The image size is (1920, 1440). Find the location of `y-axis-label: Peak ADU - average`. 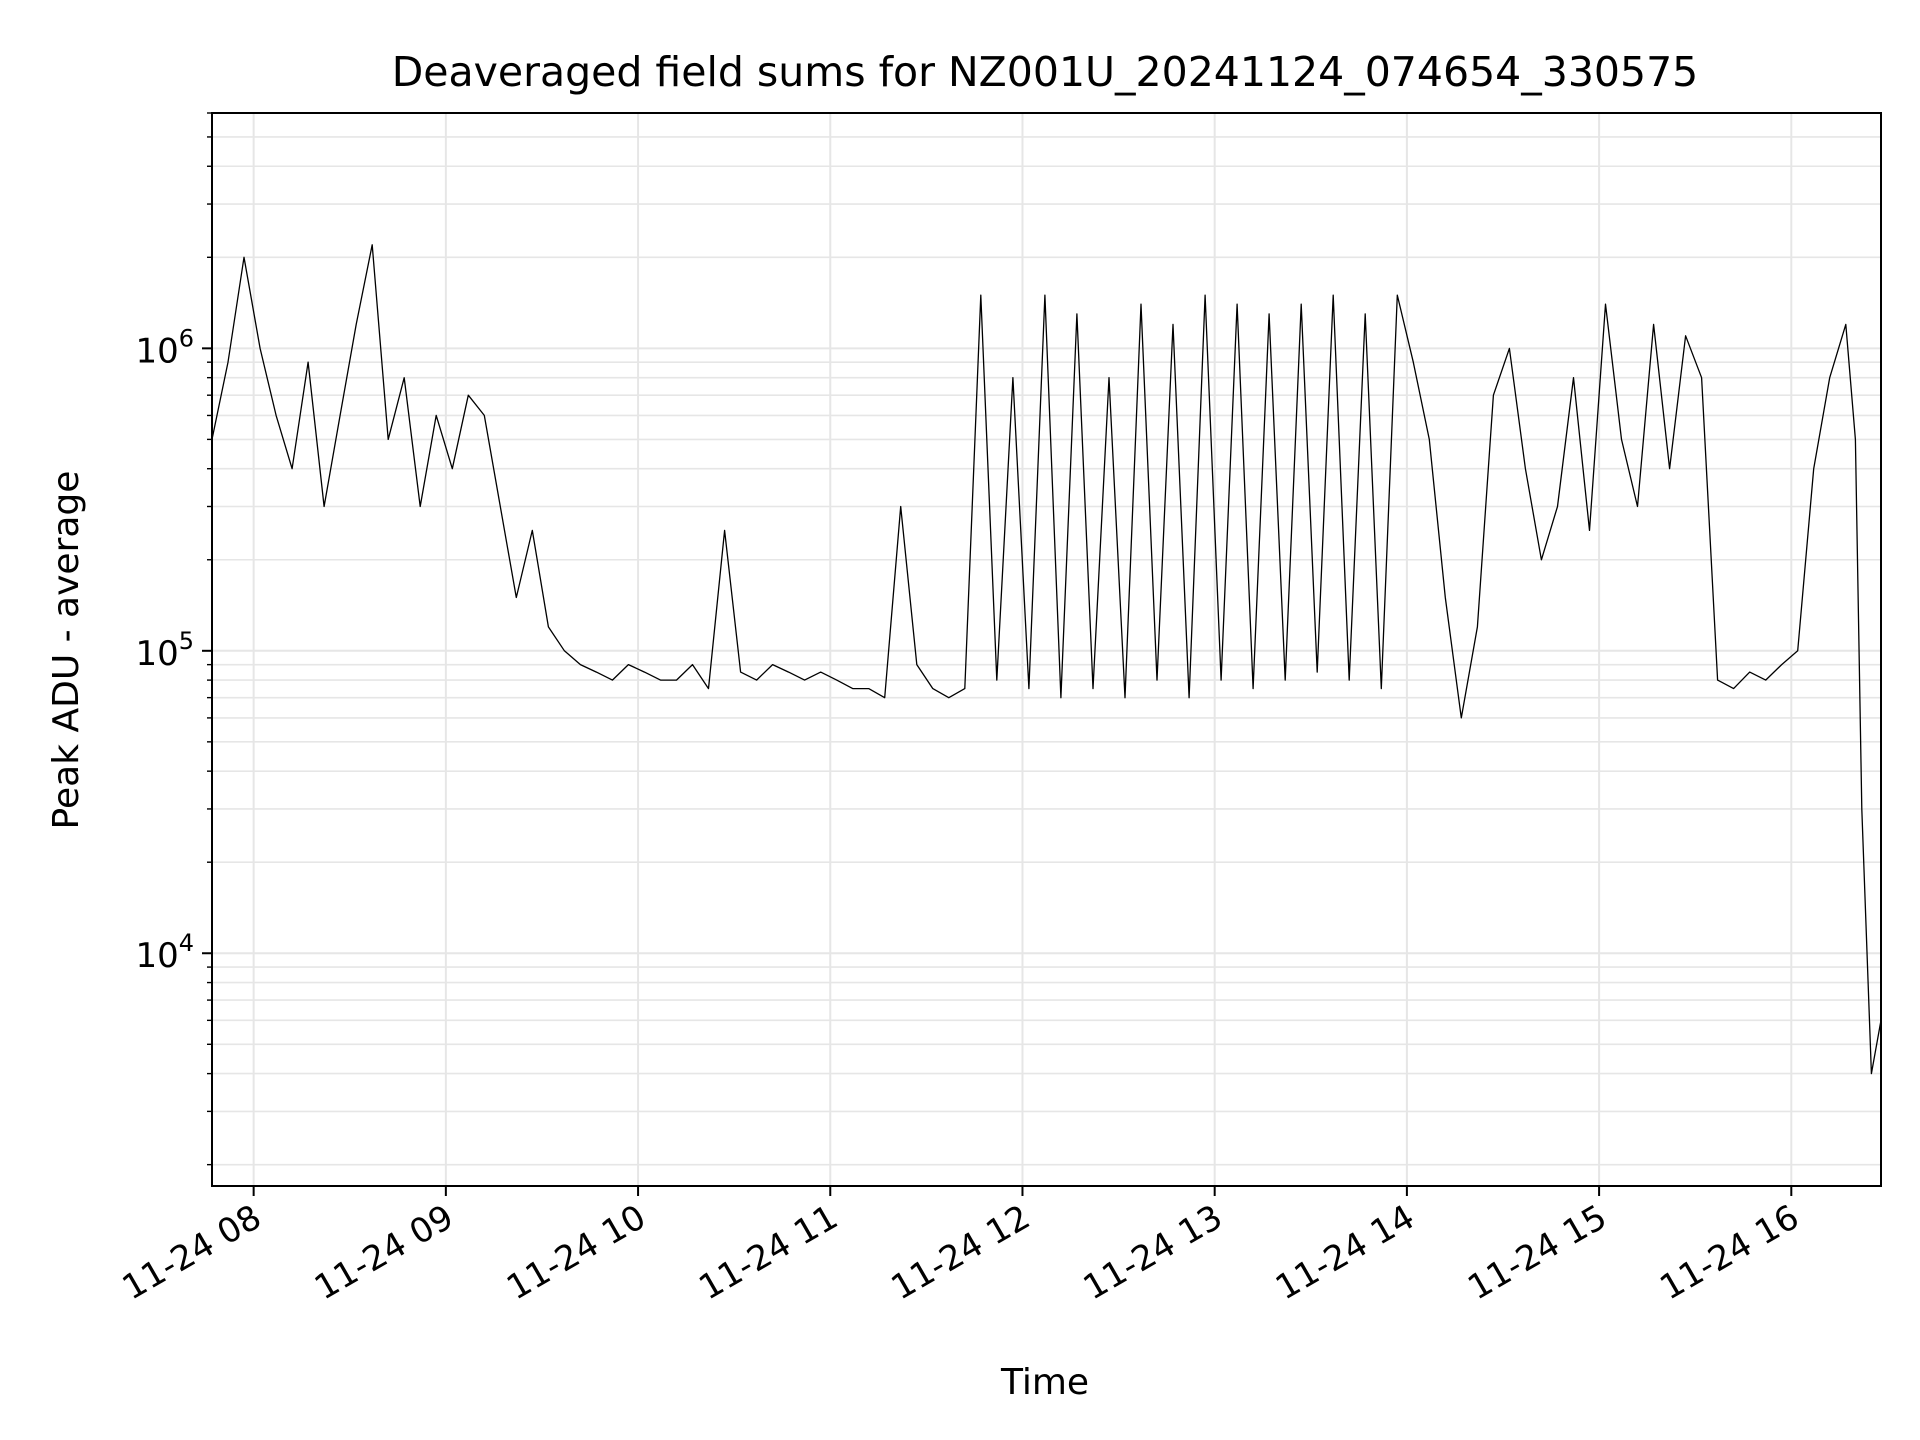

y-axis-label: Peak ADU - average is located at coordinates (66, 650).